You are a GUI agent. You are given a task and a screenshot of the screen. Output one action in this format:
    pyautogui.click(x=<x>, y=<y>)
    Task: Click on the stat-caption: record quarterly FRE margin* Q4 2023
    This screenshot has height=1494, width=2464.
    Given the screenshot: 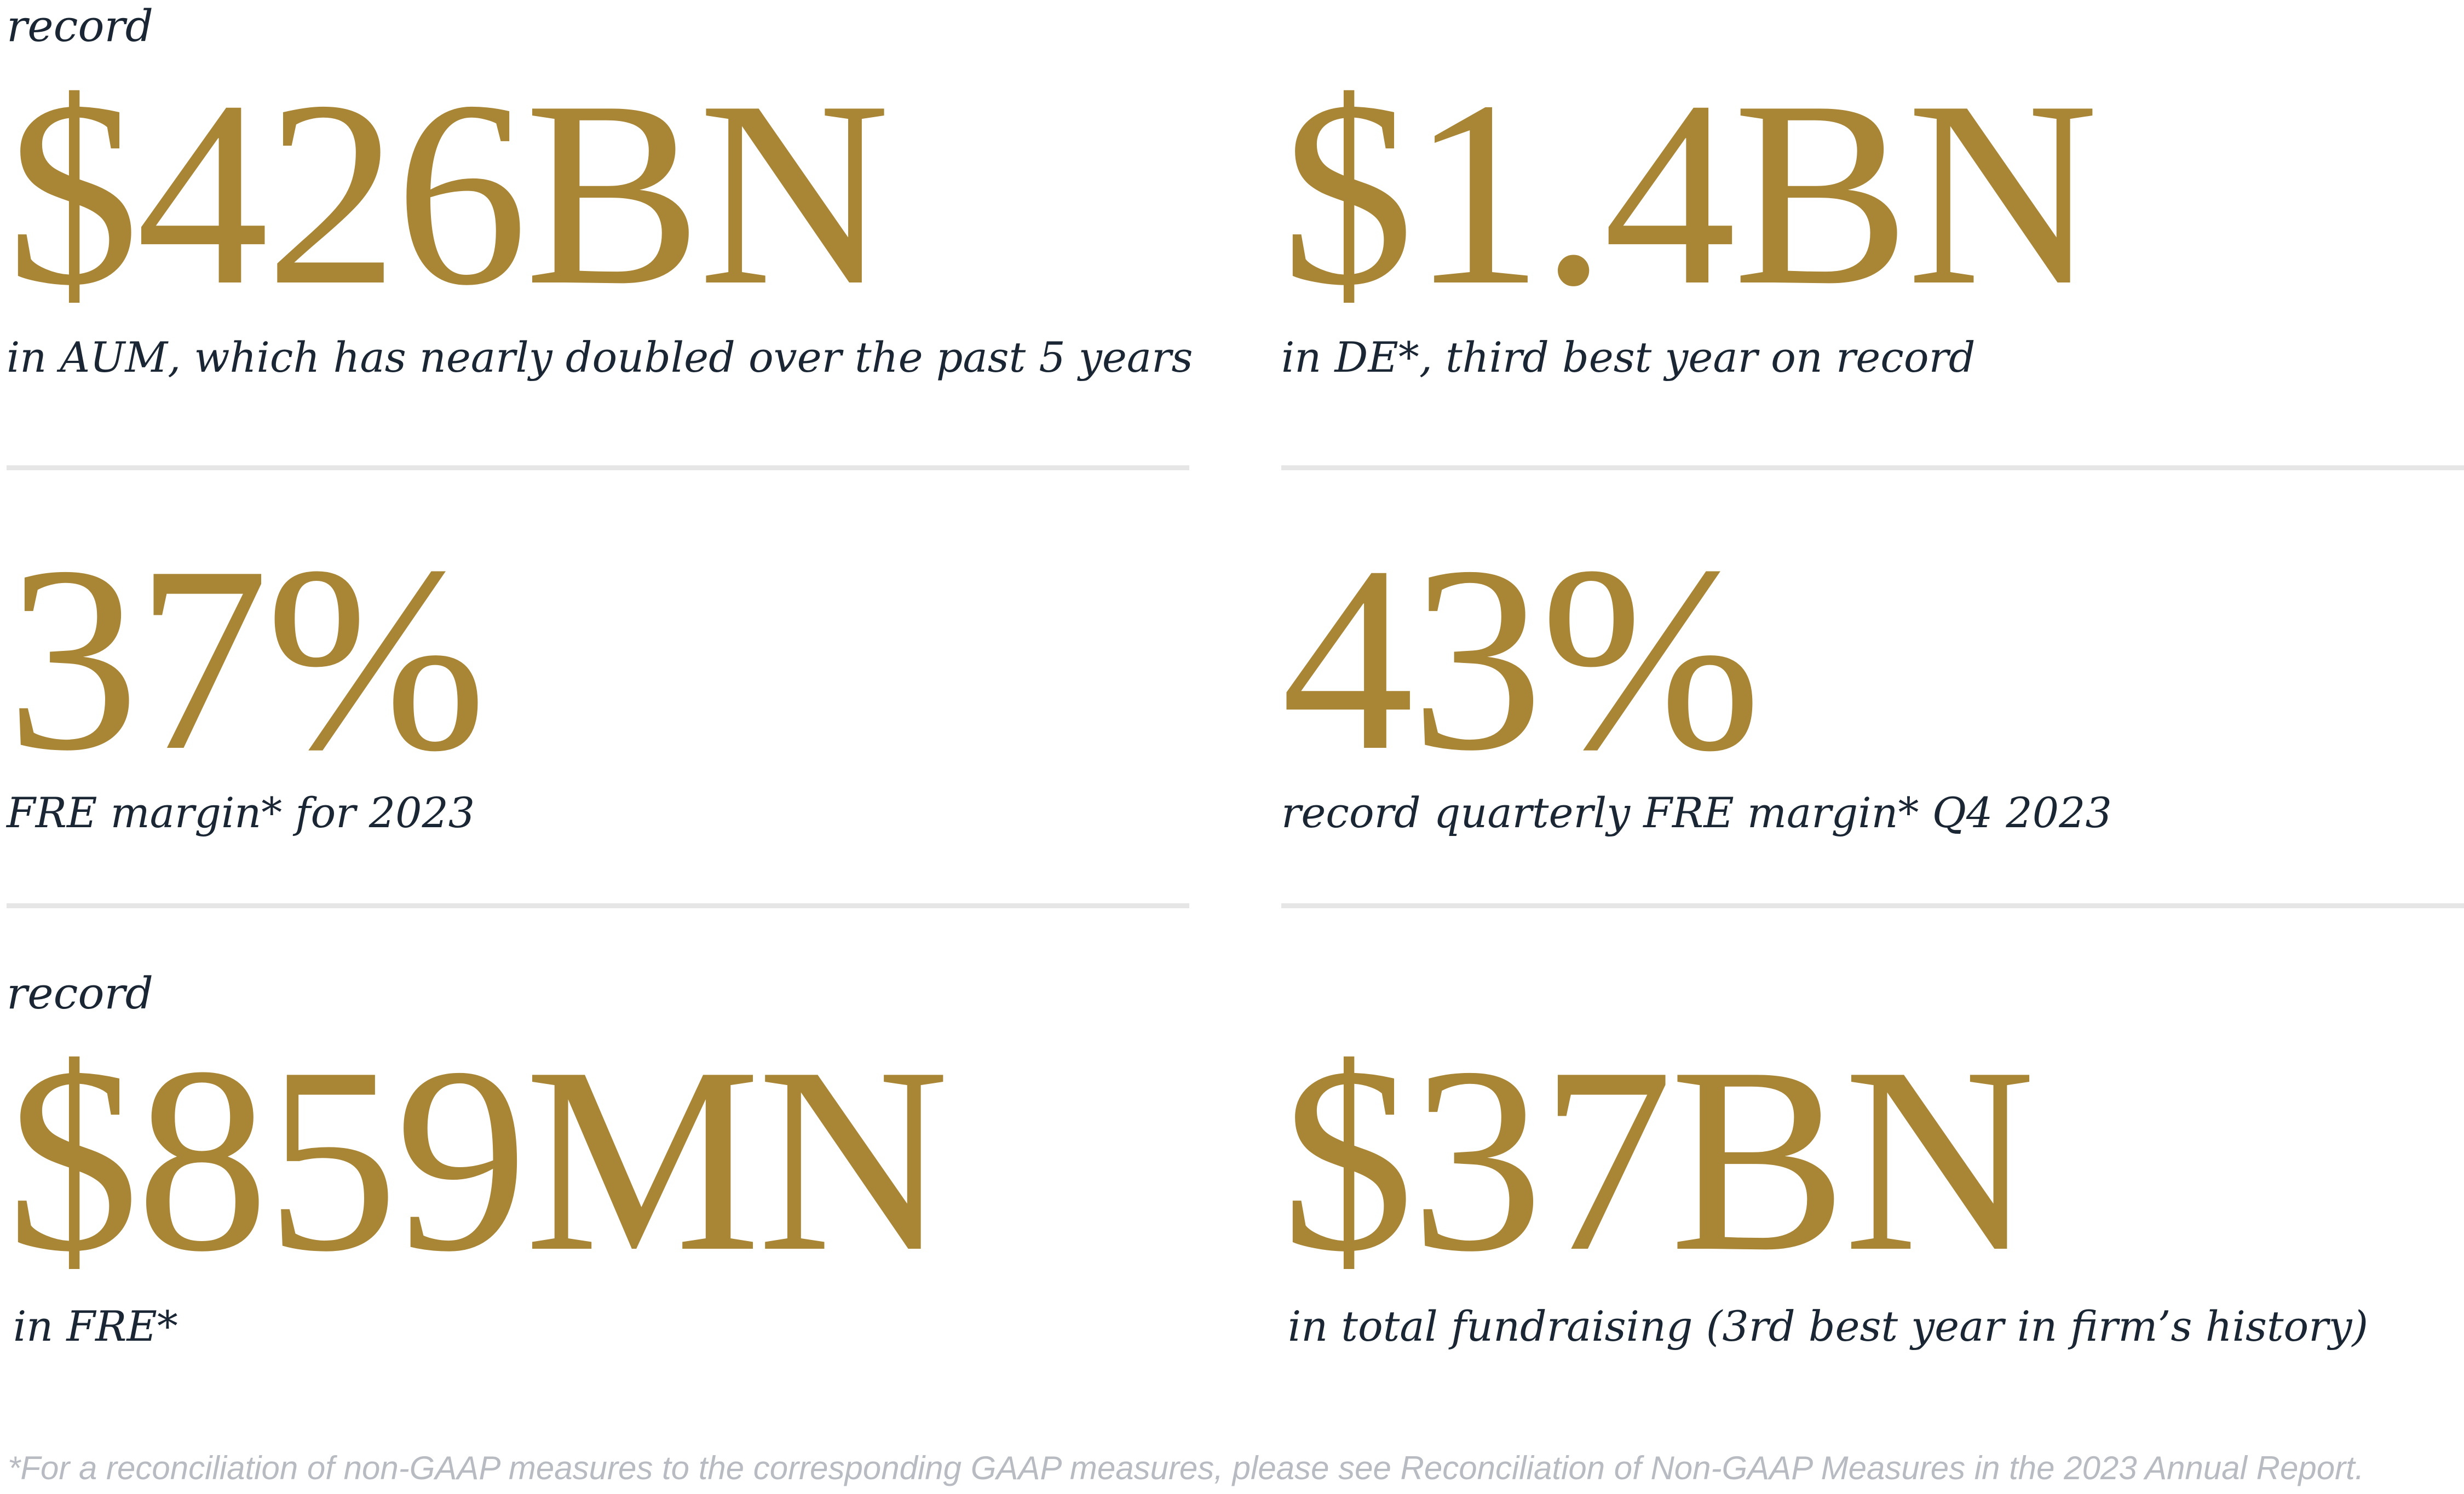 What is the action you would take?
    pyautogui.click(x=1697, y=812)
    